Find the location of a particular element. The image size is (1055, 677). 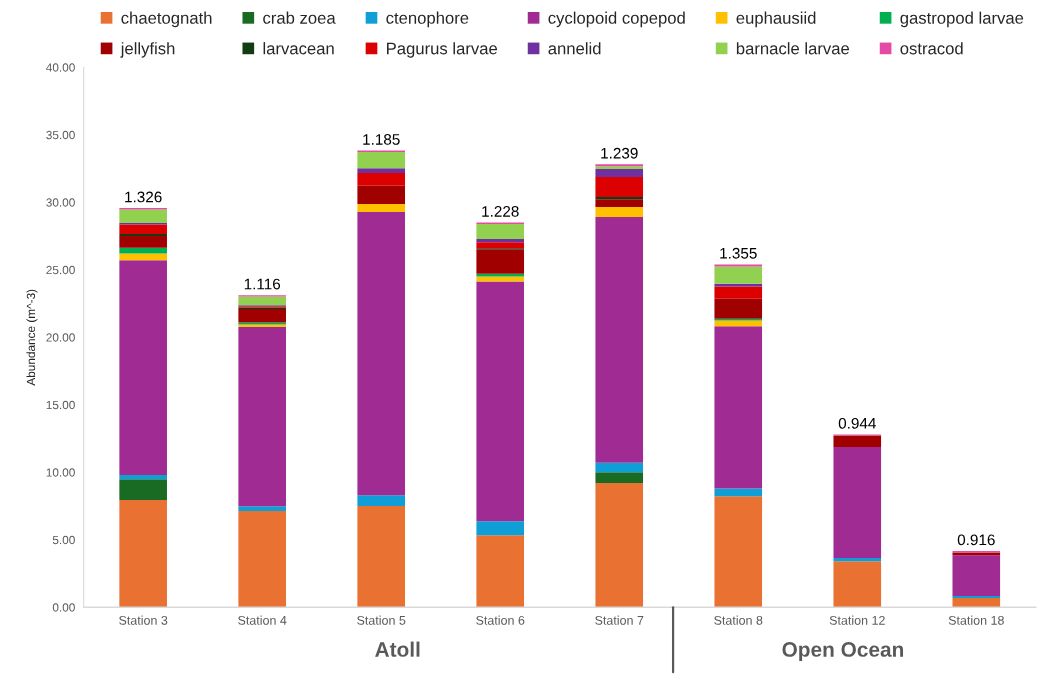

annotation: 0.916 is located at coordinates (976, 540).